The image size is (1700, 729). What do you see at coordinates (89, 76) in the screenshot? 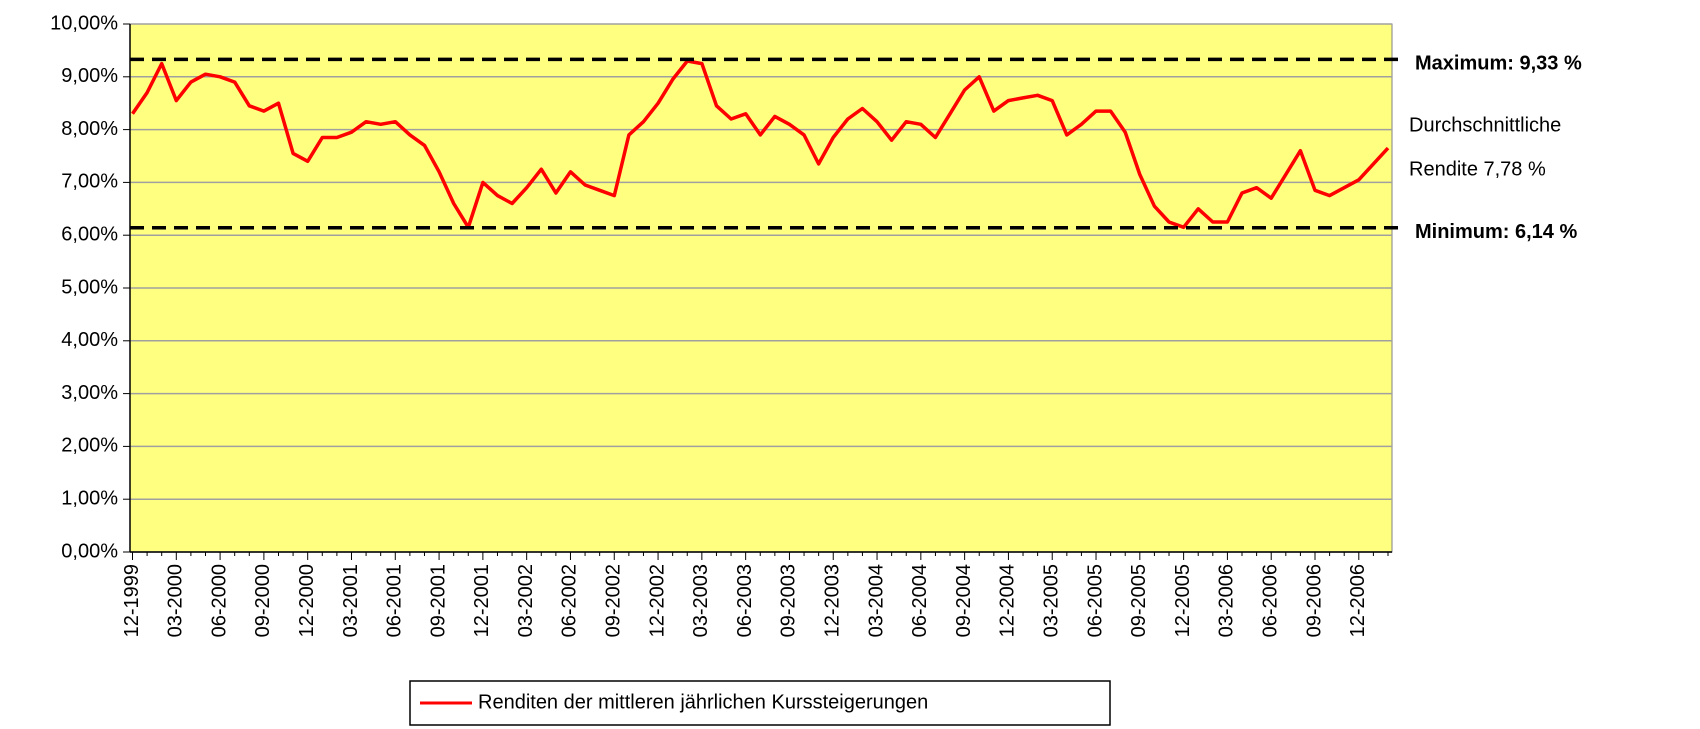
I see `y-tick-label: 9,00%` at bounding box center [89, 76].